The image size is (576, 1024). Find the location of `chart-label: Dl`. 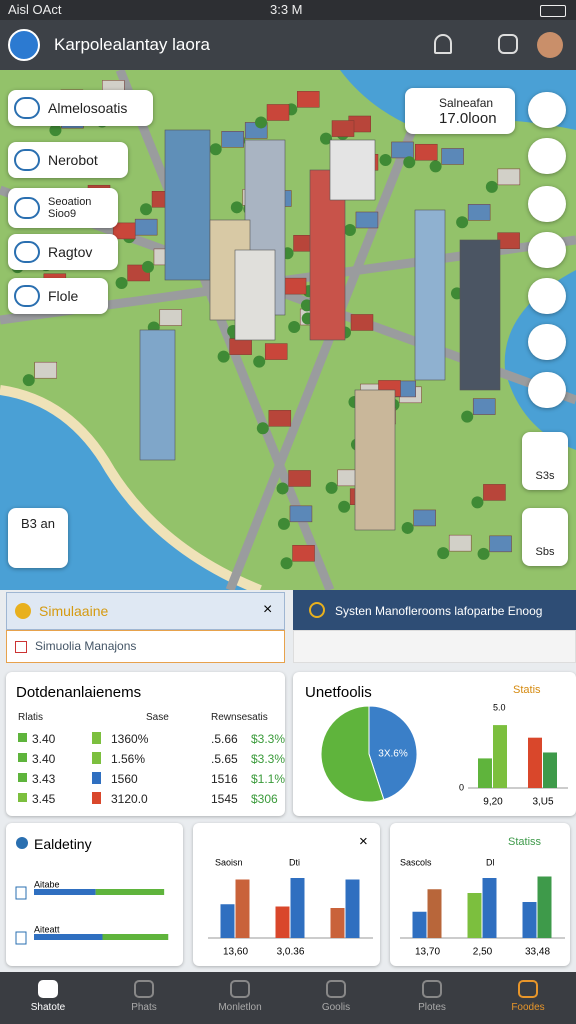

chart-label: Dl is located at coordinates (490, 862).